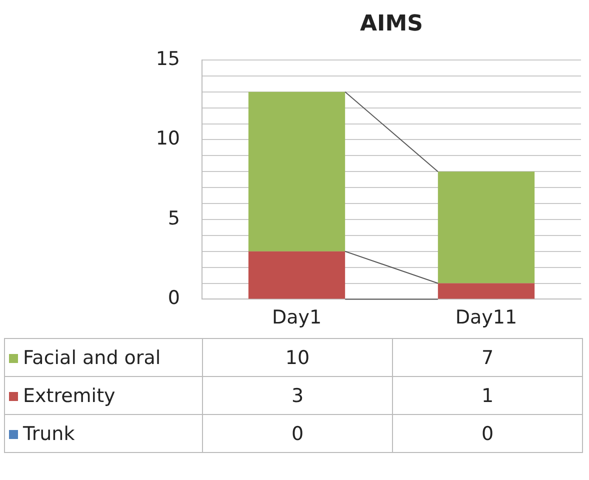 The width and height of the screenshot is (589, 480). What do you see at coordinates (487, 357) in the screenshot?
I see `data-label: 7` at bounding box center [487, 357].